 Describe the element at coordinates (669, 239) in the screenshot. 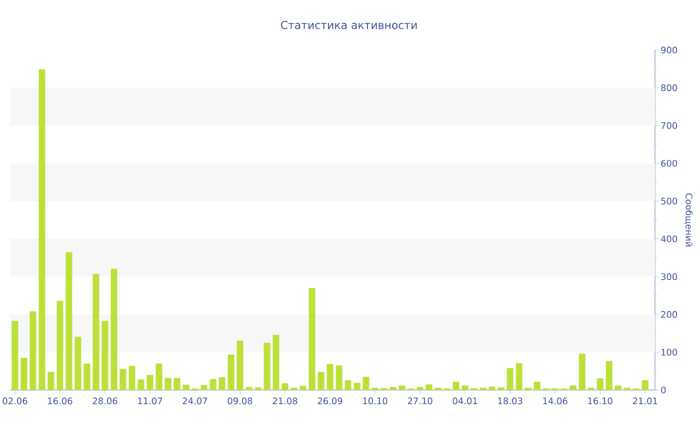

I see `y-tick-label: 400` at that location.